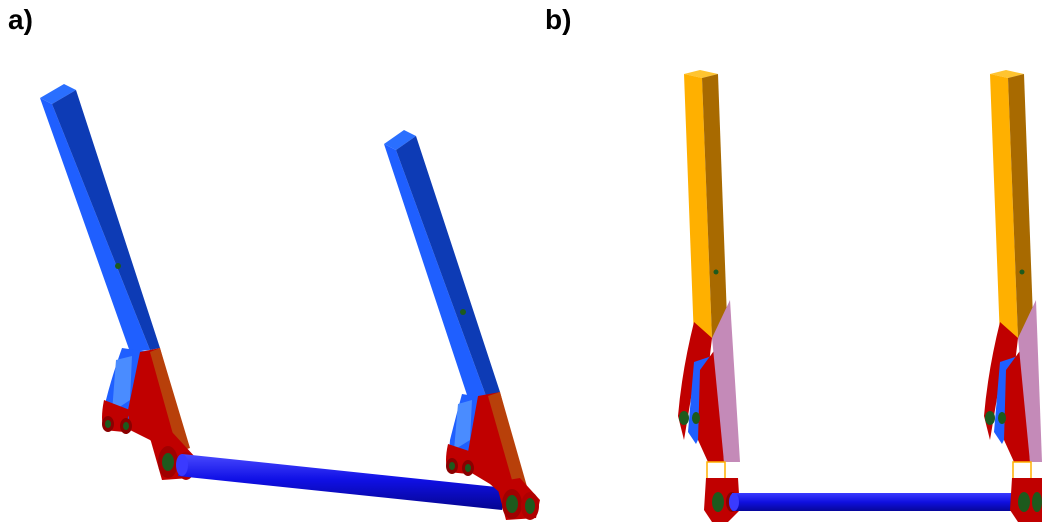  Describe the element at coordinates (463, 312) in the screenshot. I see `right-arm-pin` at that location.